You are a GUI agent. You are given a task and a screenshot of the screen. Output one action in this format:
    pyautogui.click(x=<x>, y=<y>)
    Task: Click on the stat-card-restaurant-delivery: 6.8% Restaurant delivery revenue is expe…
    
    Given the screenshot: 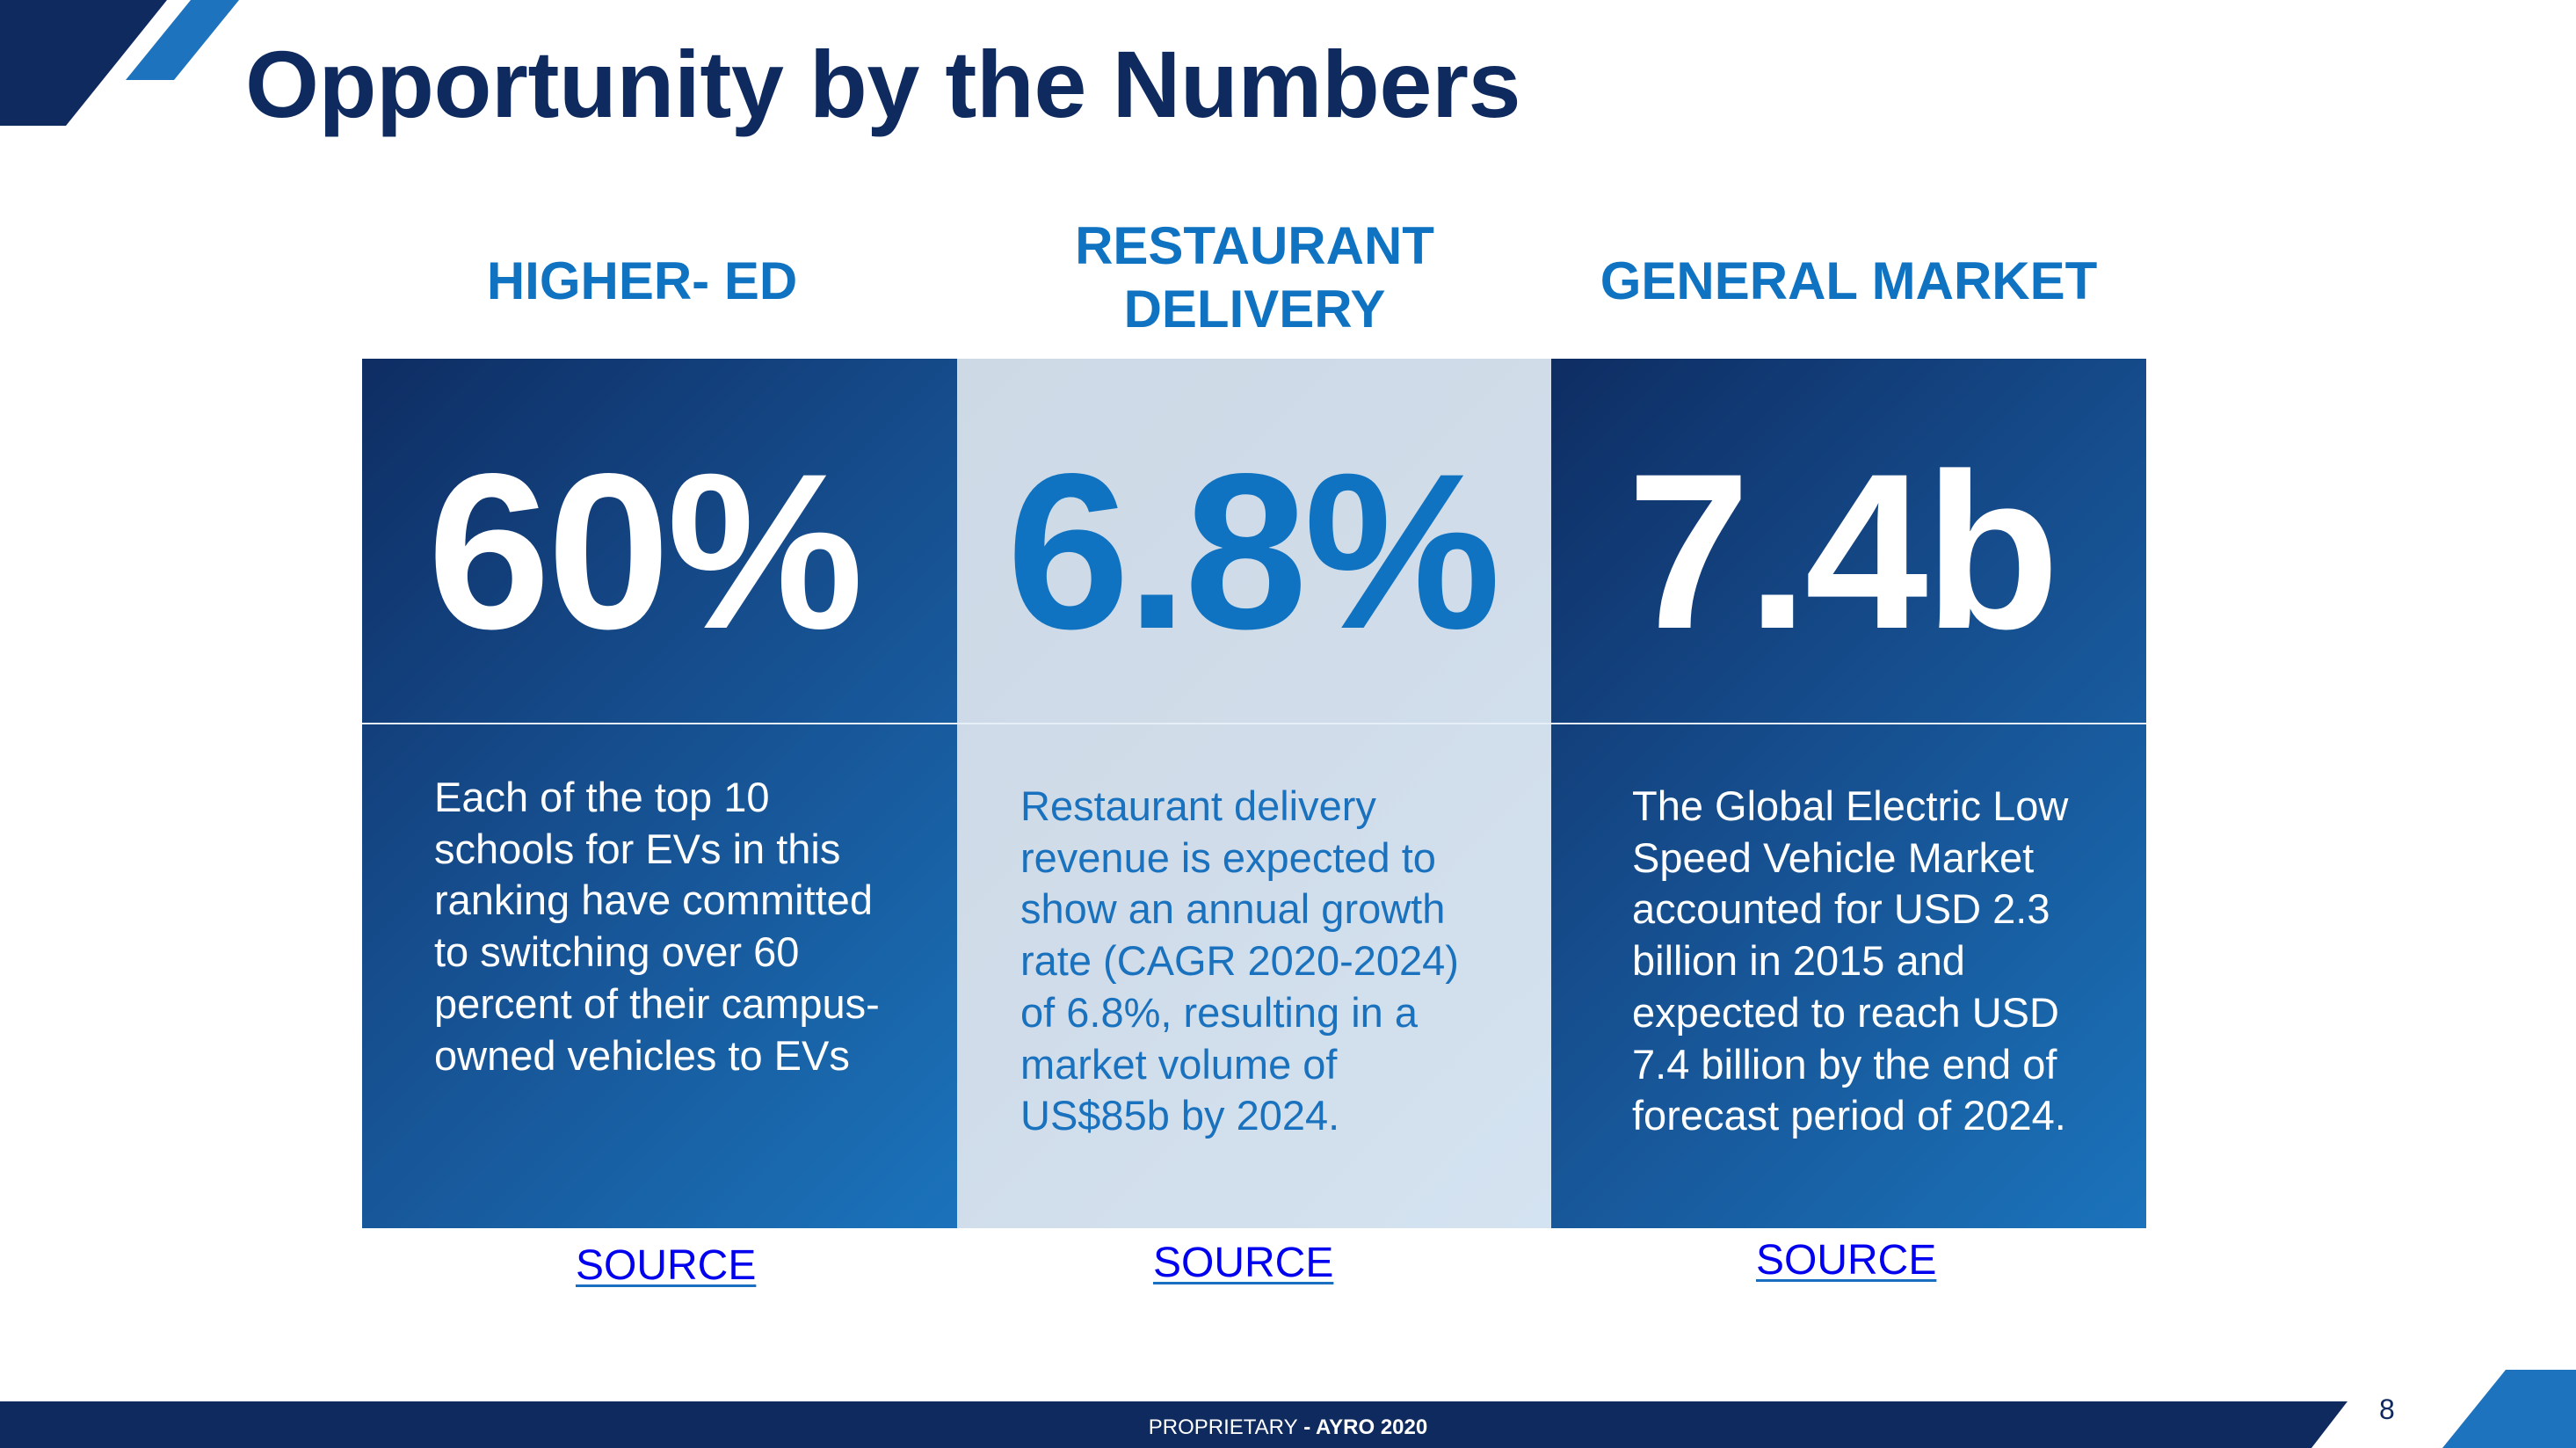 What is the action you would take?
    pyautogui.click(x=1254, y=794)
    